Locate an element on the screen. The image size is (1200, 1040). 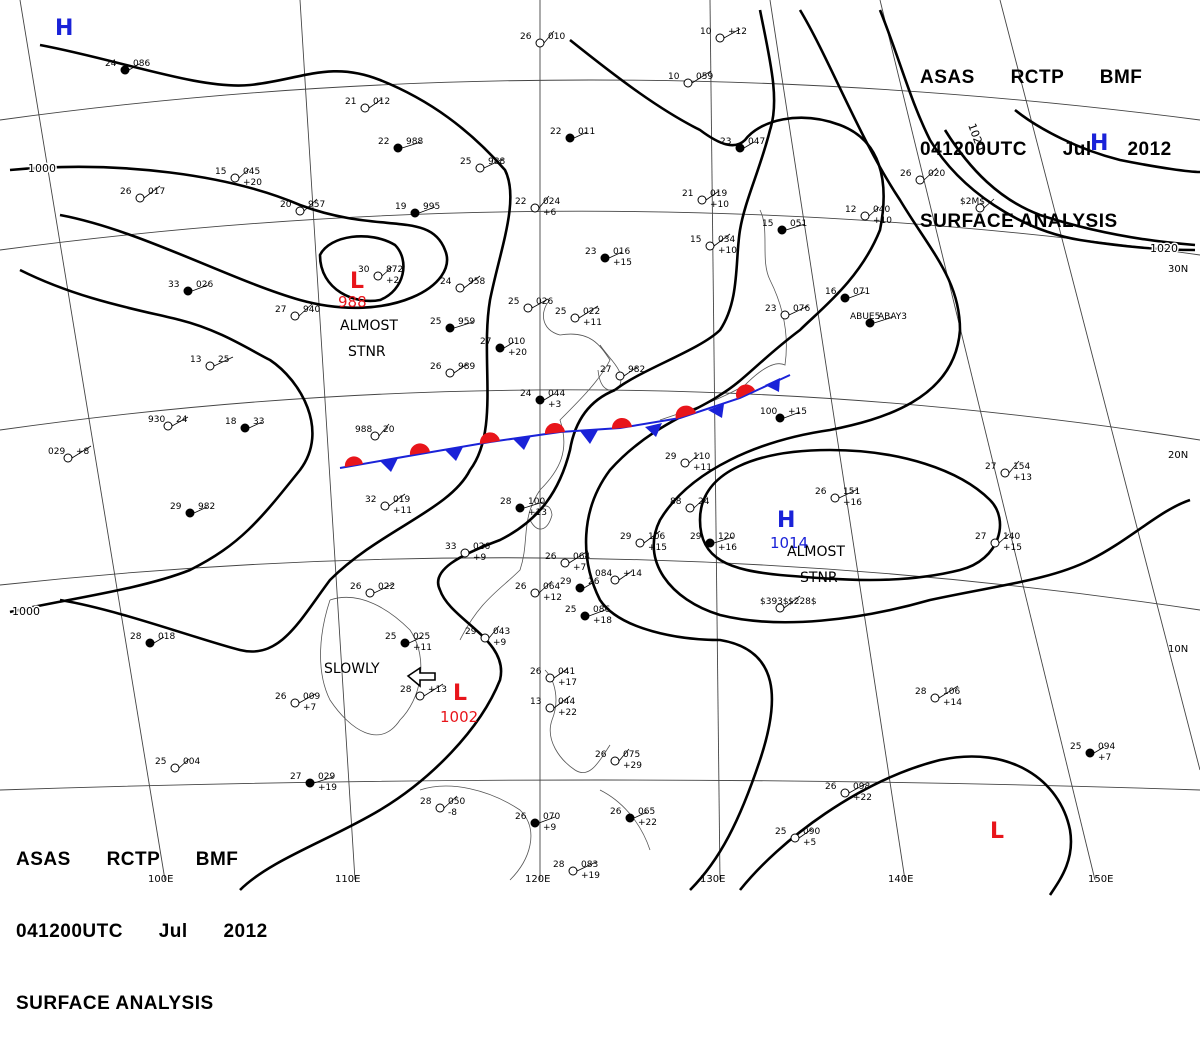
station-plot: 15 034+10 is located at coordinates (713, 244).